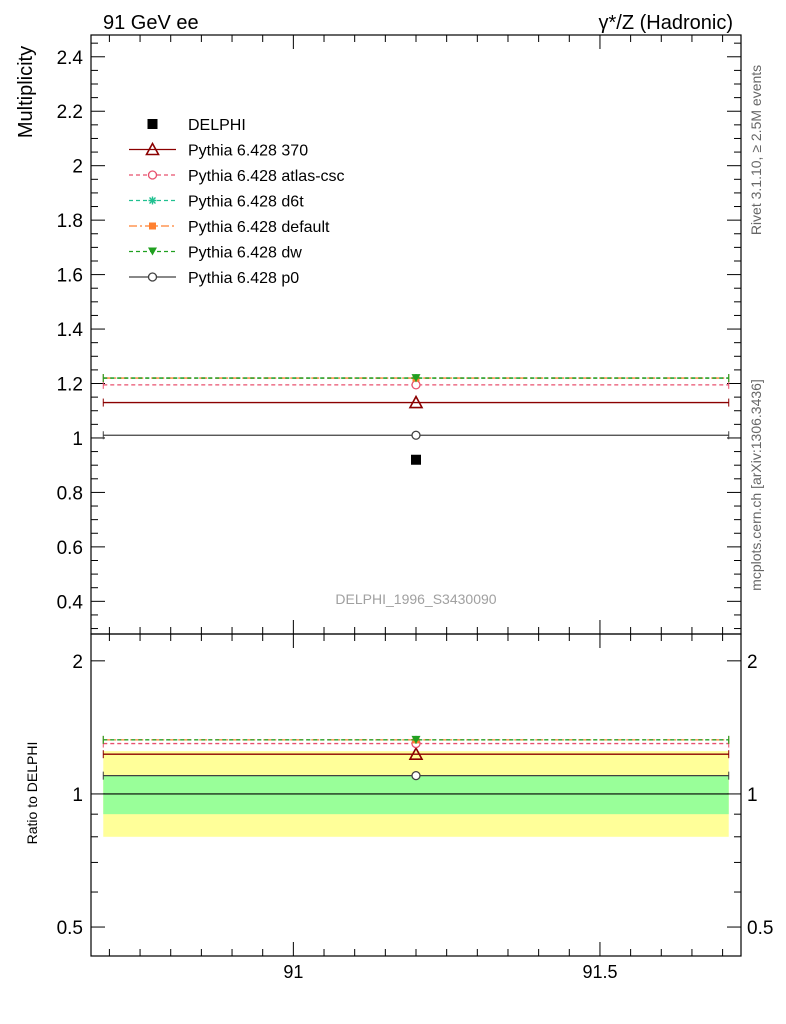  Describe the element at coordinates (752, 662) in the screenshot. I see `ratio-y-tick-label-right: 2` at that location.